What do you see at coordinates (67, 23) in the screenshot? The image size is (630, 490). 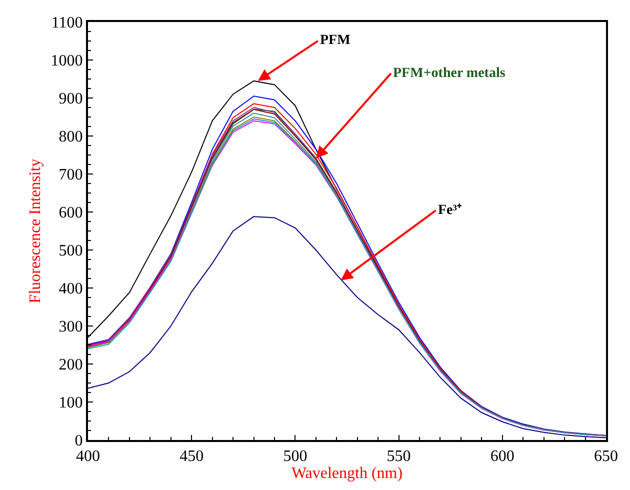 I see `y-tick-label: 1100` at bounding box center [67, 23].